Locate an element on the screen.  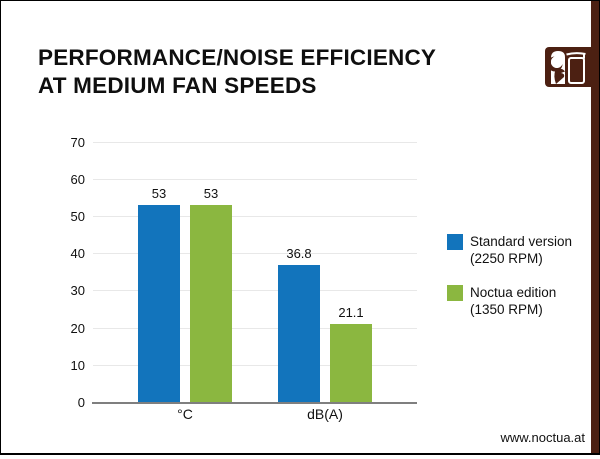
noctua-owl-icon is located at coordinates (566, 67).